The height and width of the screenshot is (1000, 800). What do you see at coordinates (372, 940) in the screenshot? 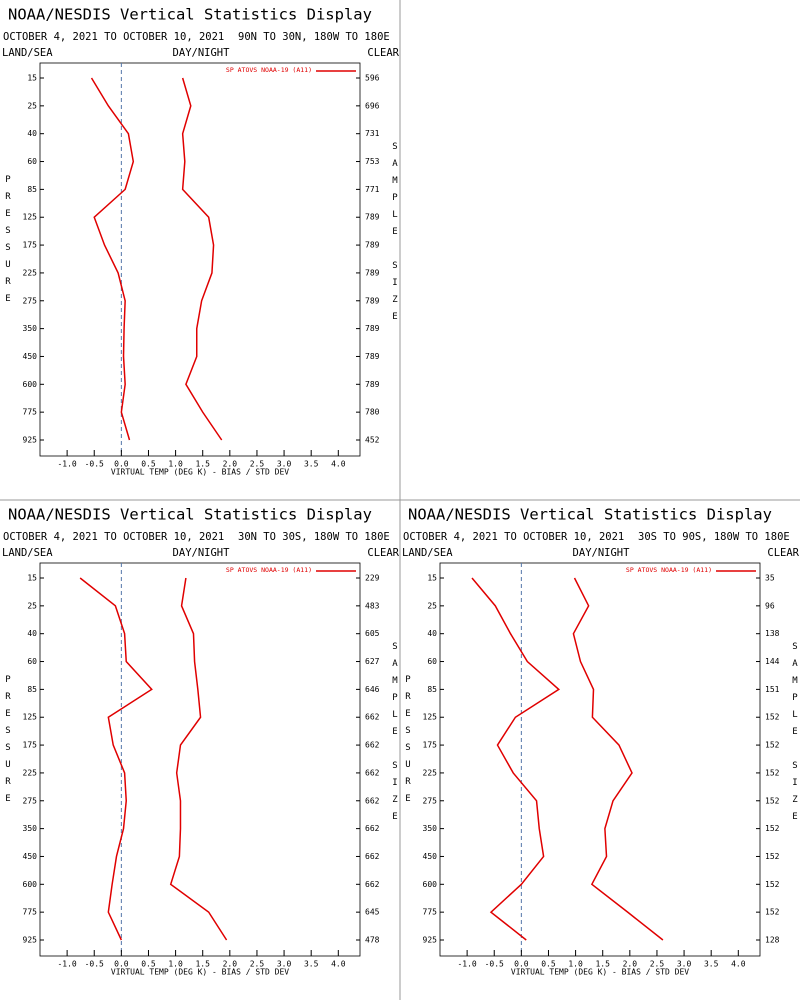
I see `sample-size: 478` at bounding box center [372, 940].